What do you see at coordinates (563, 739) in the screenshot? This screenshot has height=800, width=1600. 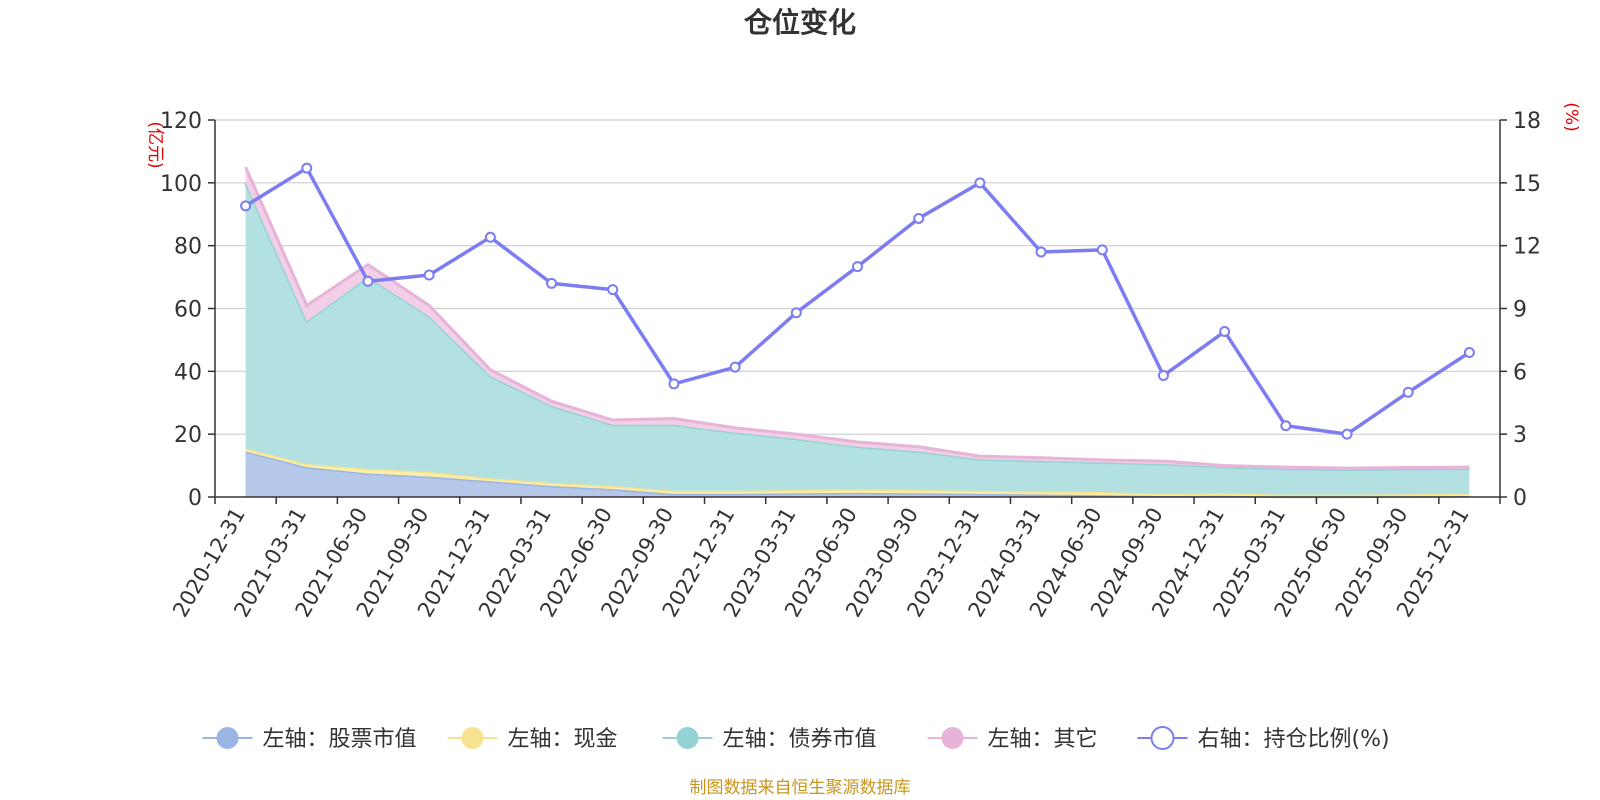 I see `legend-label: 左轴：现金` at bounding box center [563, 739].